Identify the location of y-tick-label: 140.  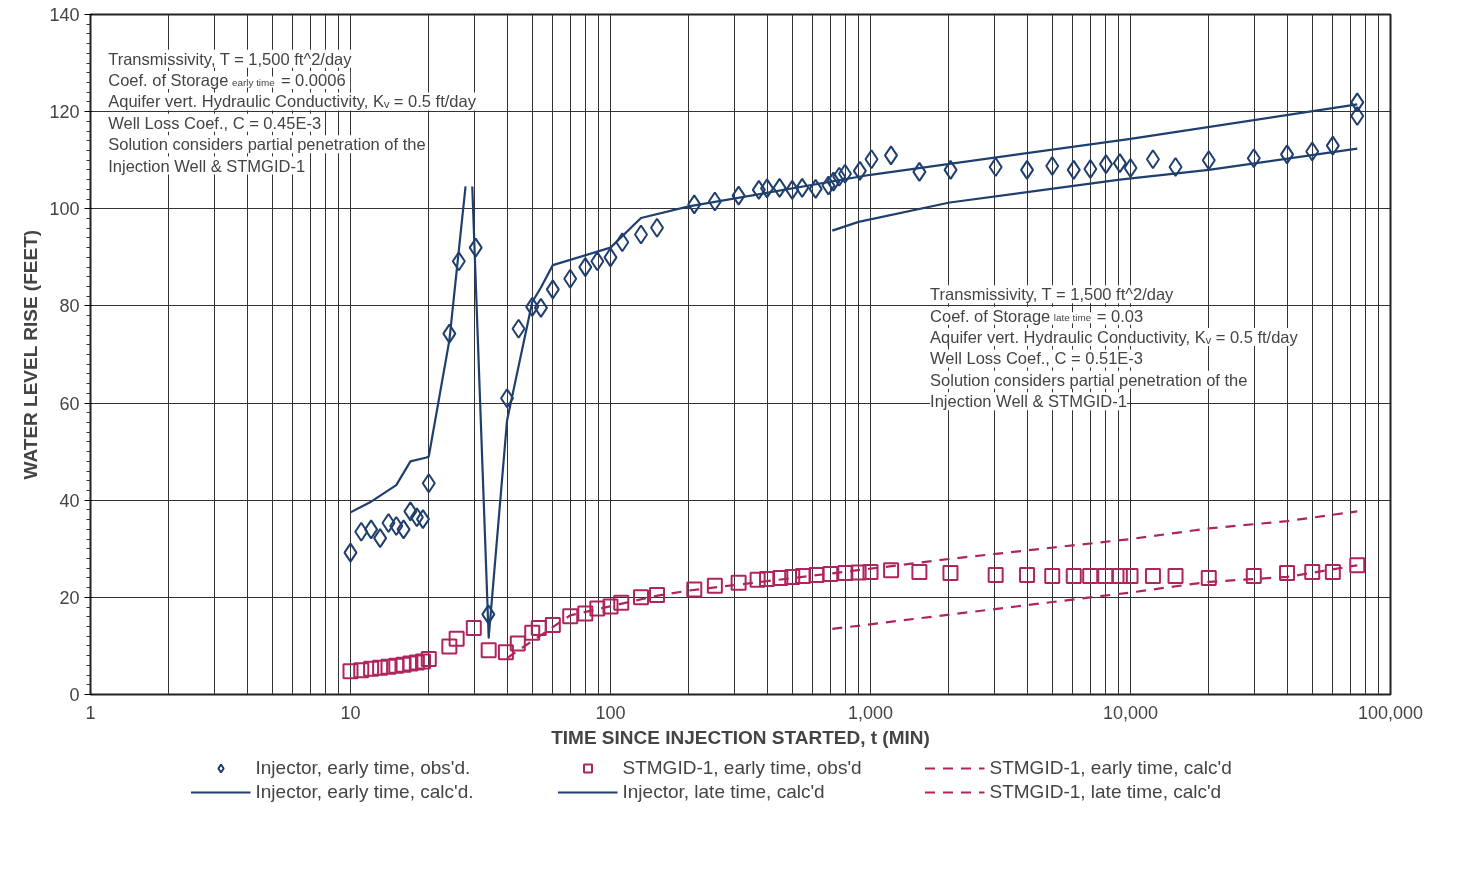
(64, 15).